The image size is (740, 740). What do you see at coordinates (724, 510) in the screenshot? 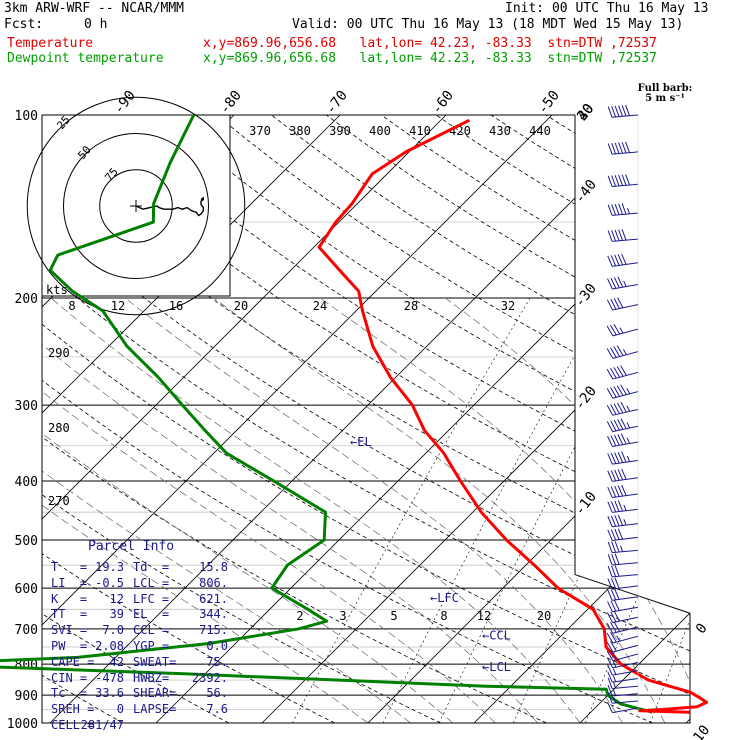
I see `moist-adiabat` at bounding box center [724, 510].